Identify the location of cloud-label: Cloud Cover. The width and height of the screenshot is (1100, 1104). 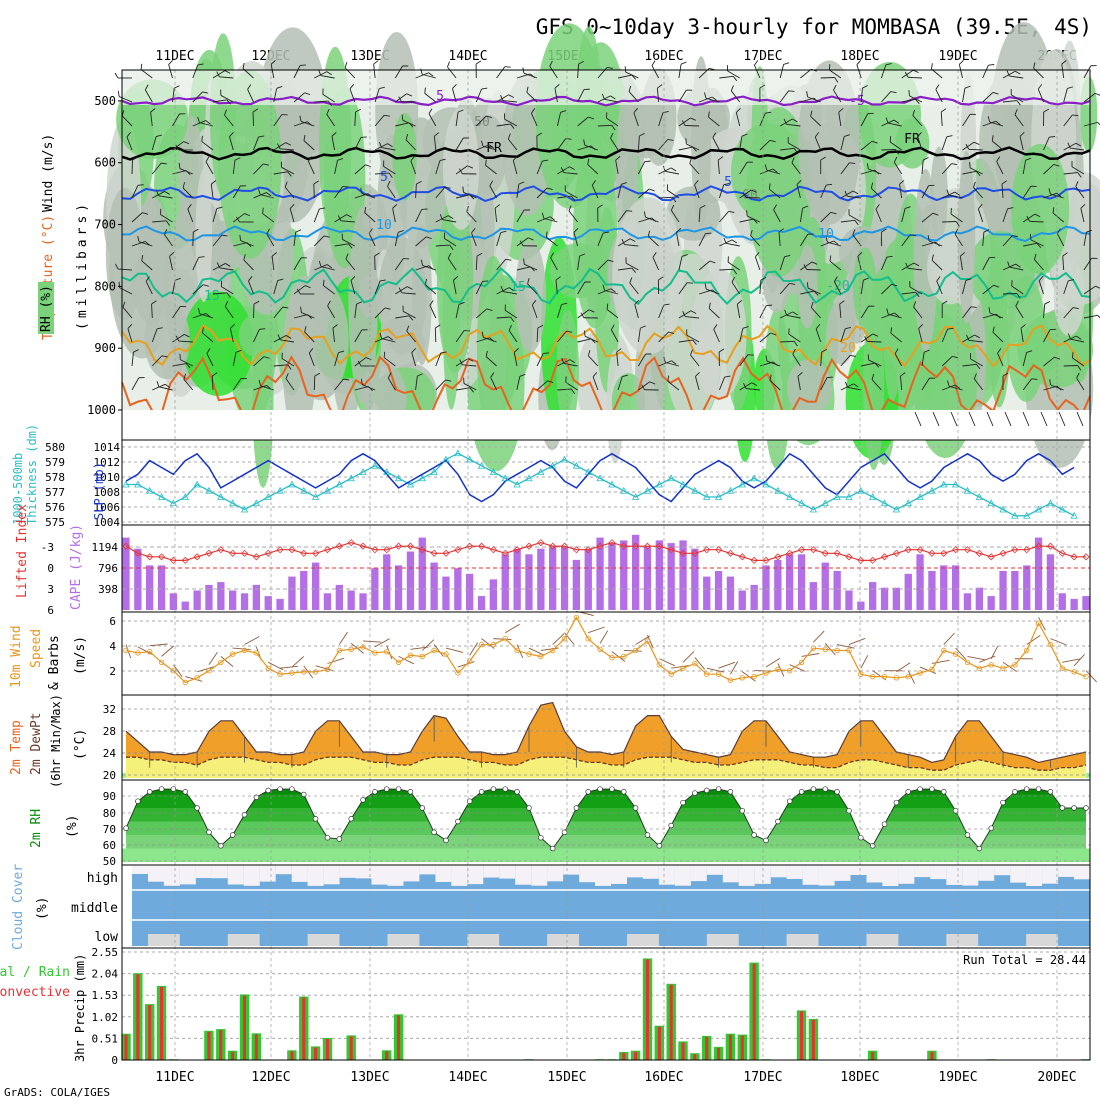
(18, 907).